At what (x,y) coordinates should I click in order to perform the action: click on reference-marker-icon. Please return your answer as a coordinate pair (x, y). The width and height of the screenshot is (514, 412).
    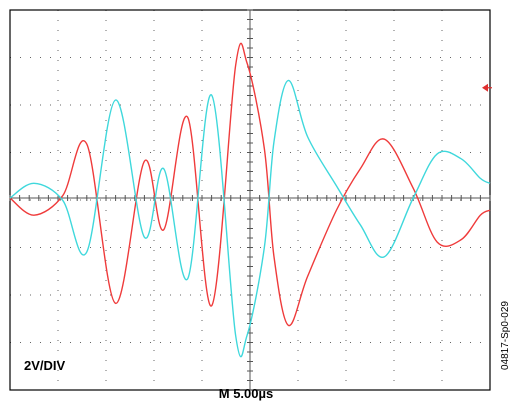
    Looking at the image, I should click on (485, 87).